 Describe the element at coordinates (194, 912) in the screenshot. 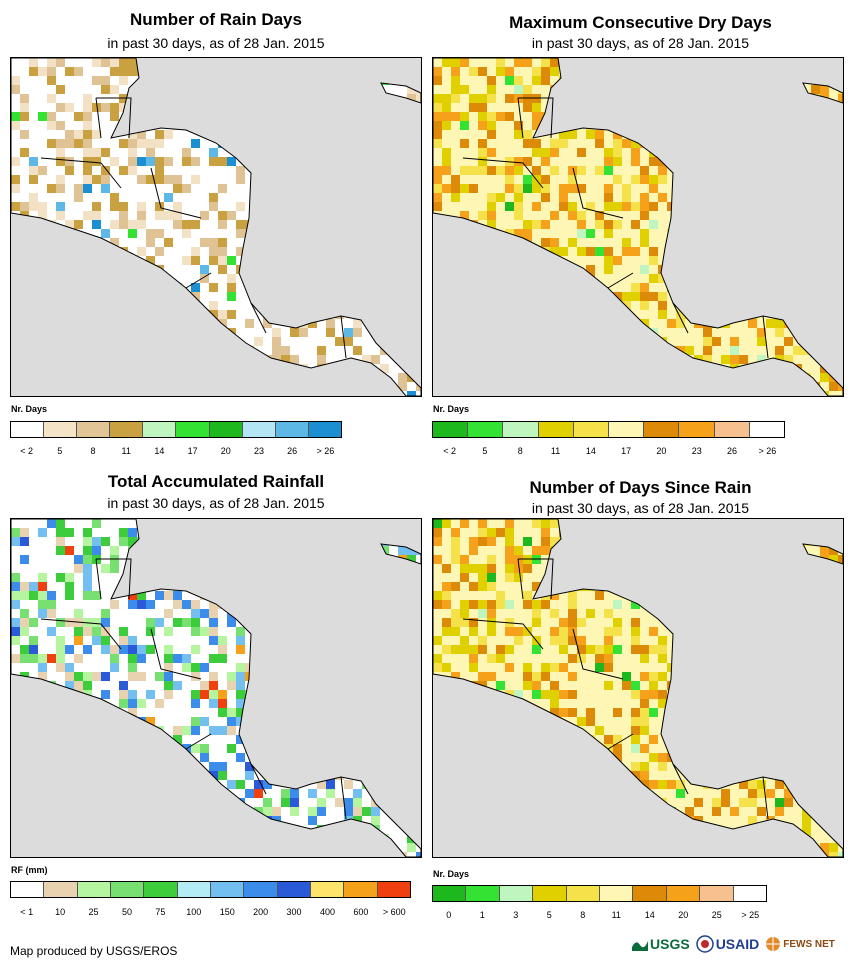

I see `legend-tick-label: 100` at that location.